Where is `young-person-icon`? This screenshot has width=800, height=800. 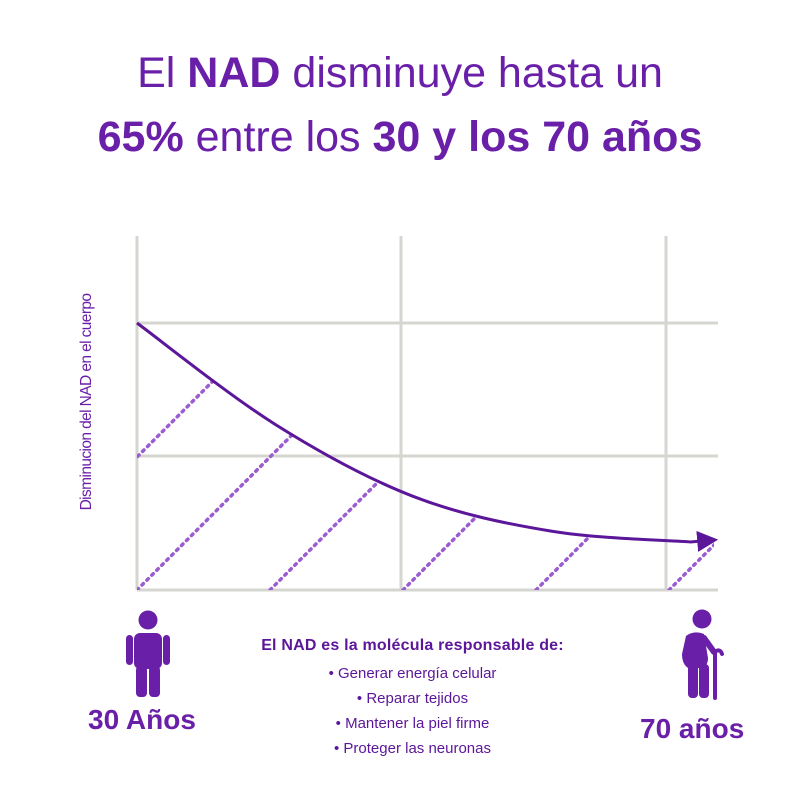
young-person-icon is located at coordinates (148, 653).